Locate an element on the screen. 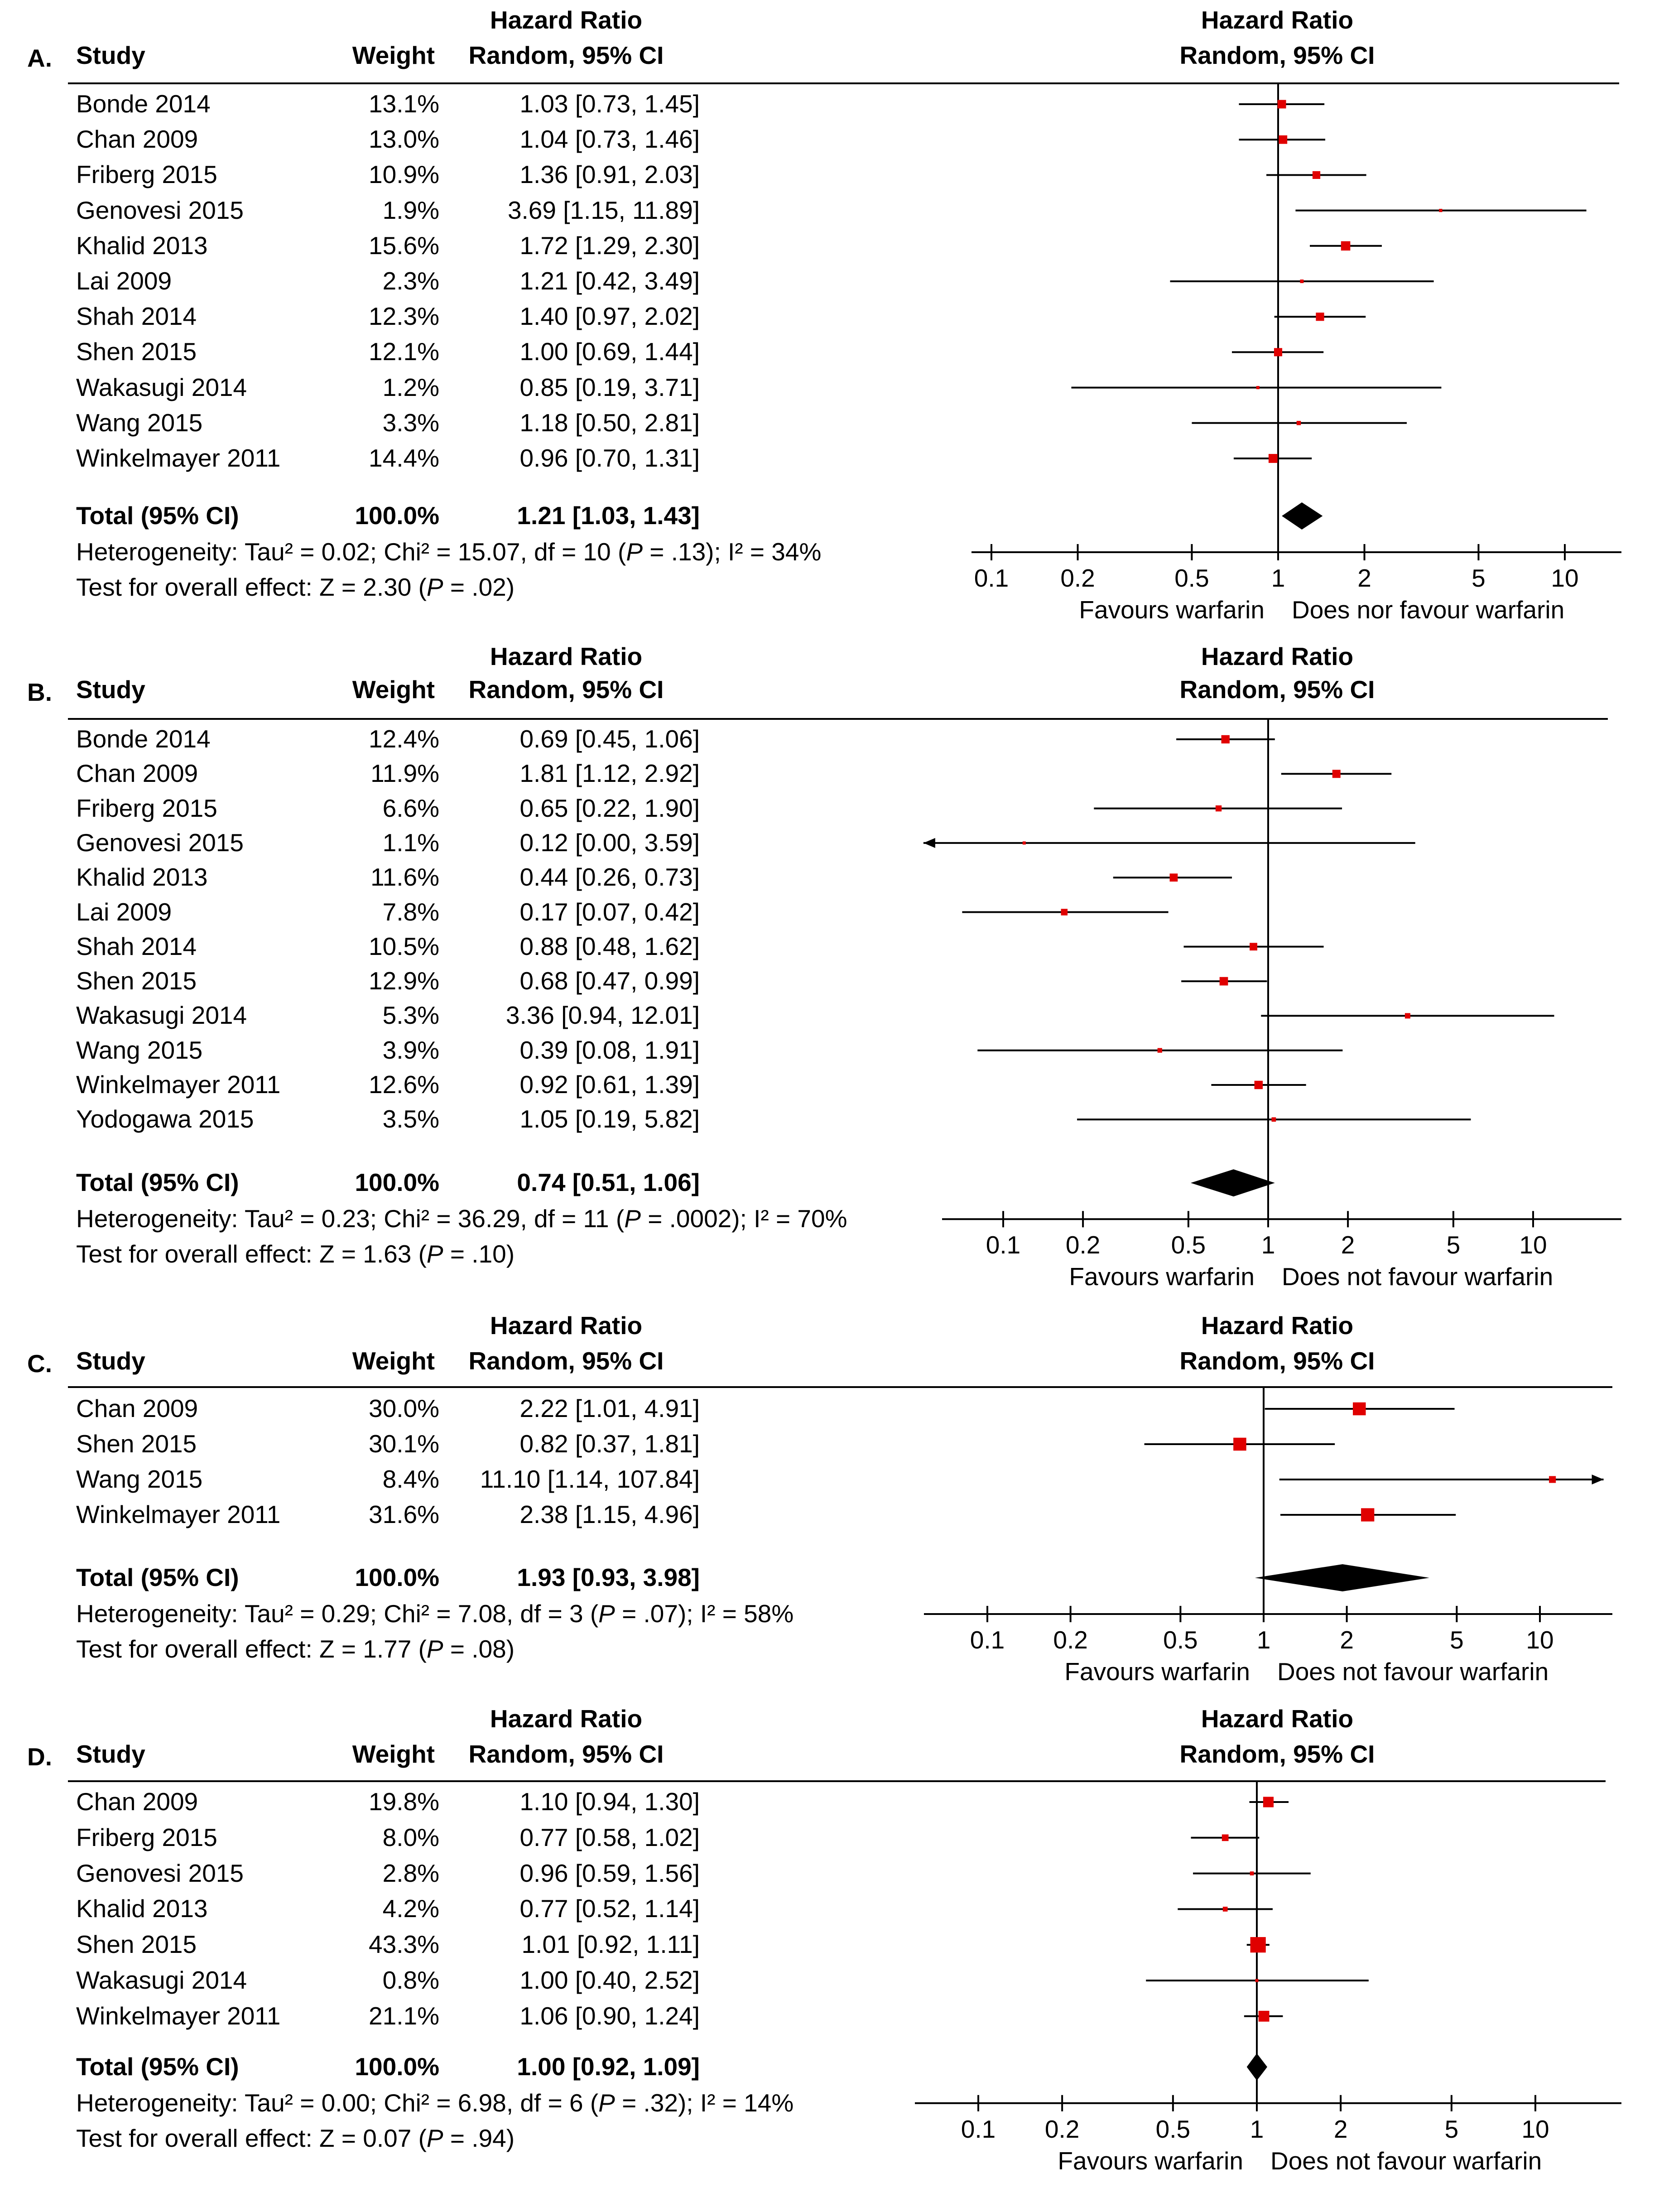 The image size is (1664, 2212). study-ci: 0.96 [0.59, 1.56] is located at coordinates (609, 1873).